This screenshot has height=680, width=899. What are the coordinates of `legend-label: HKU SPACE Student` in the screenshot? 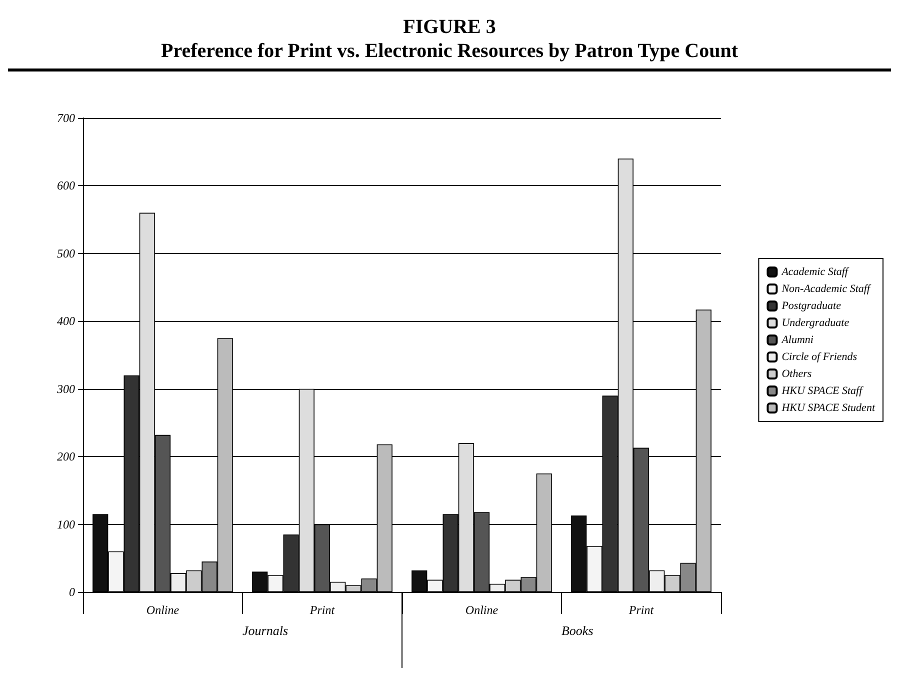 It's located at (828, 408).